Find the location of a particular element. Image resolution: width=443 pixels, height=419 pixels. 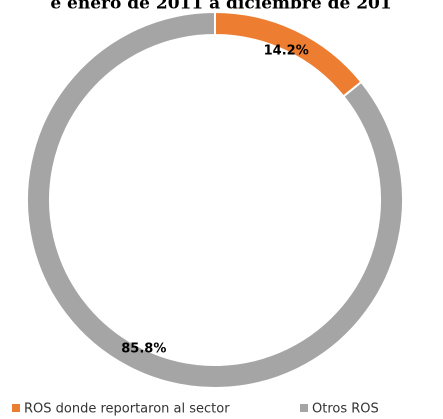

legend-label: Otros ROS is located at coordinates (345, 409).